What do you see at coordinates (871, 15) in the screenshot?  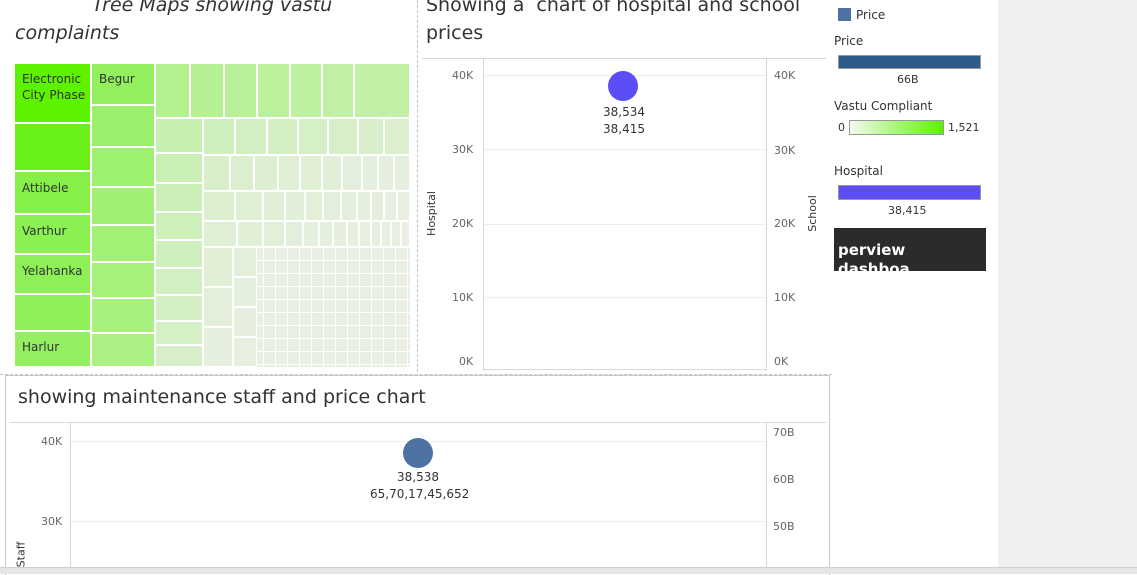 I see `legend-price-item: Price` at bounding box center [871, 15].